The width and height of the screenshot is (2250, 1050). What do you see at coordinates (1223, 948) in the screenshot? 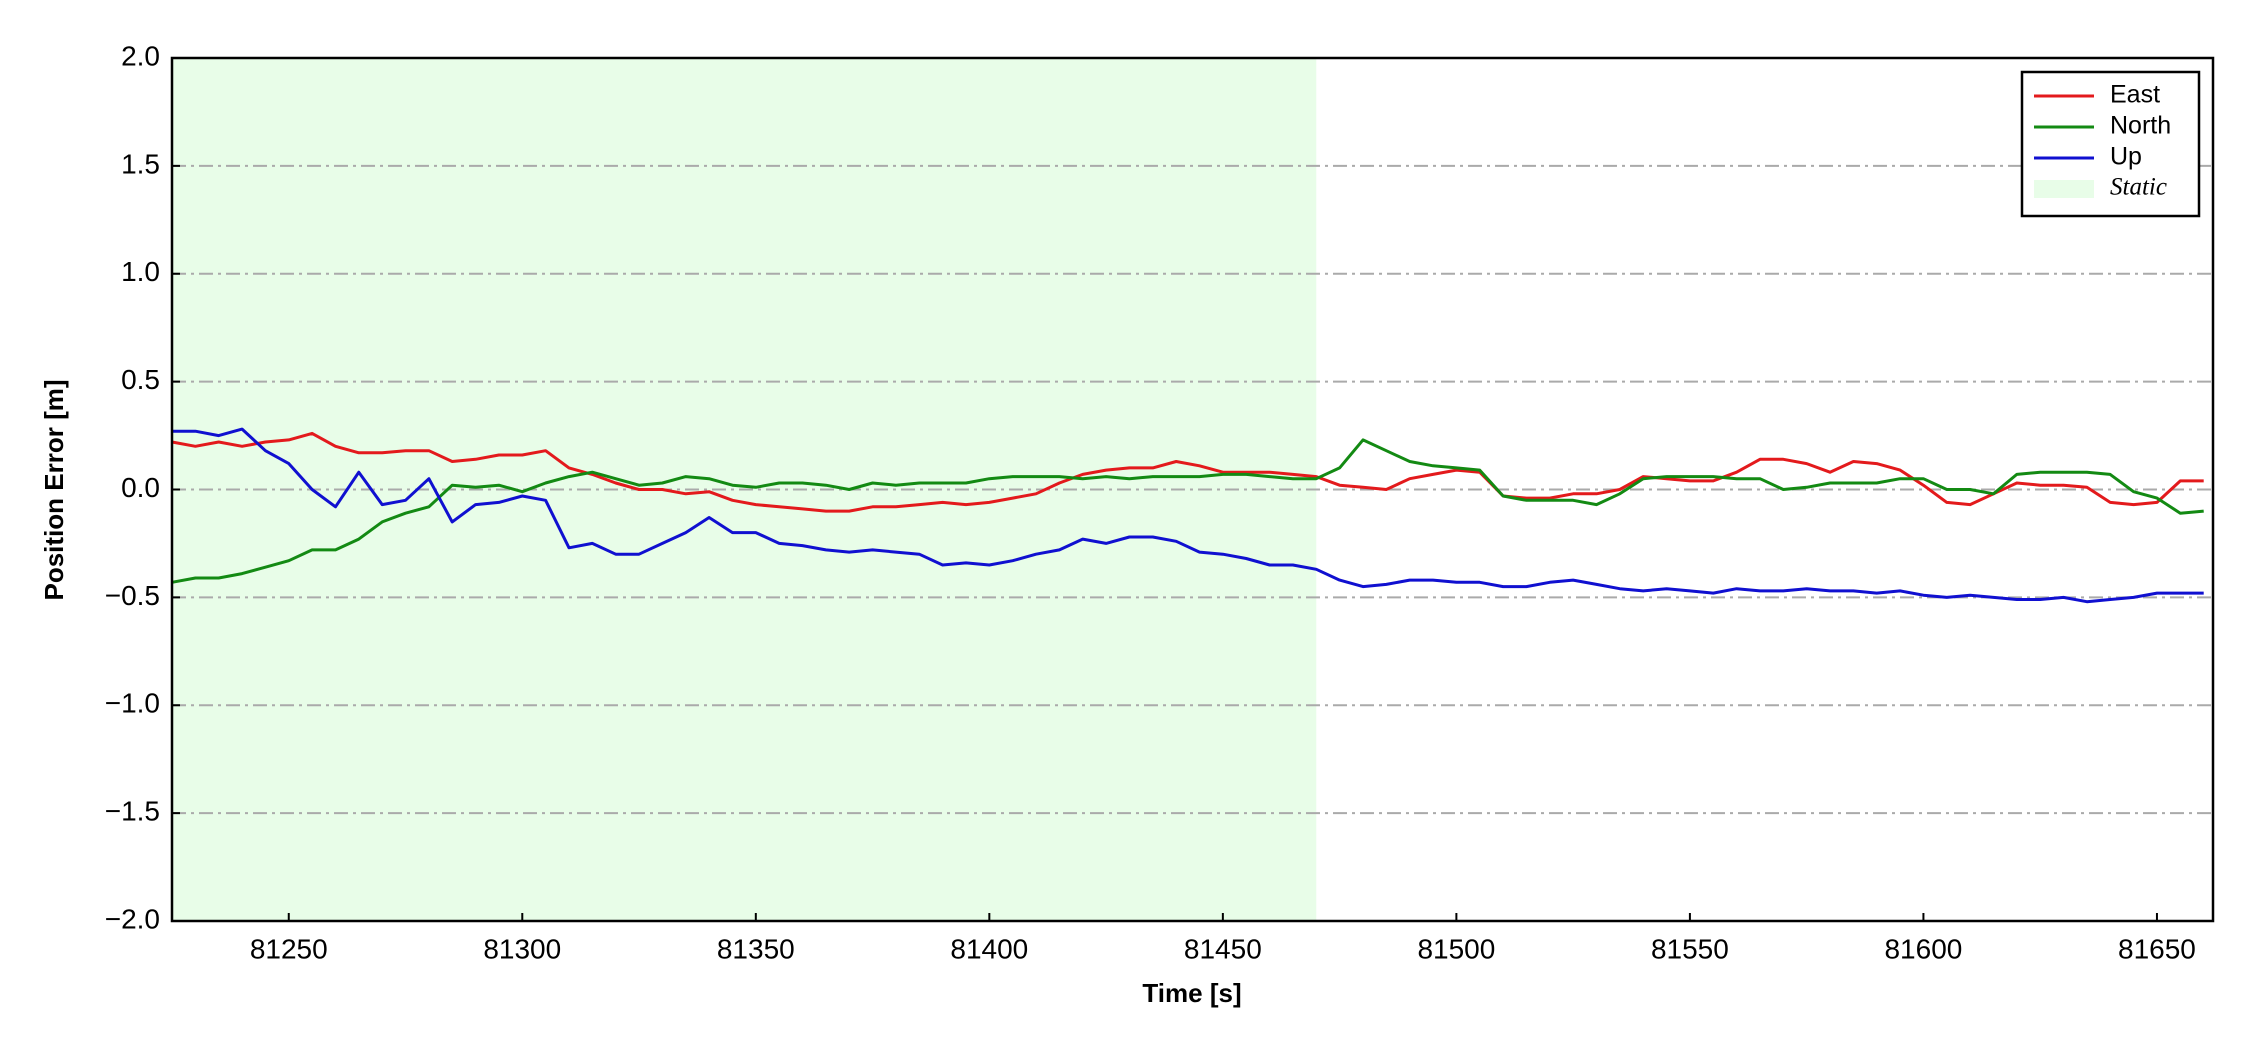
I see `x-tick-label: 81450` at bounding box center [1223, 948].